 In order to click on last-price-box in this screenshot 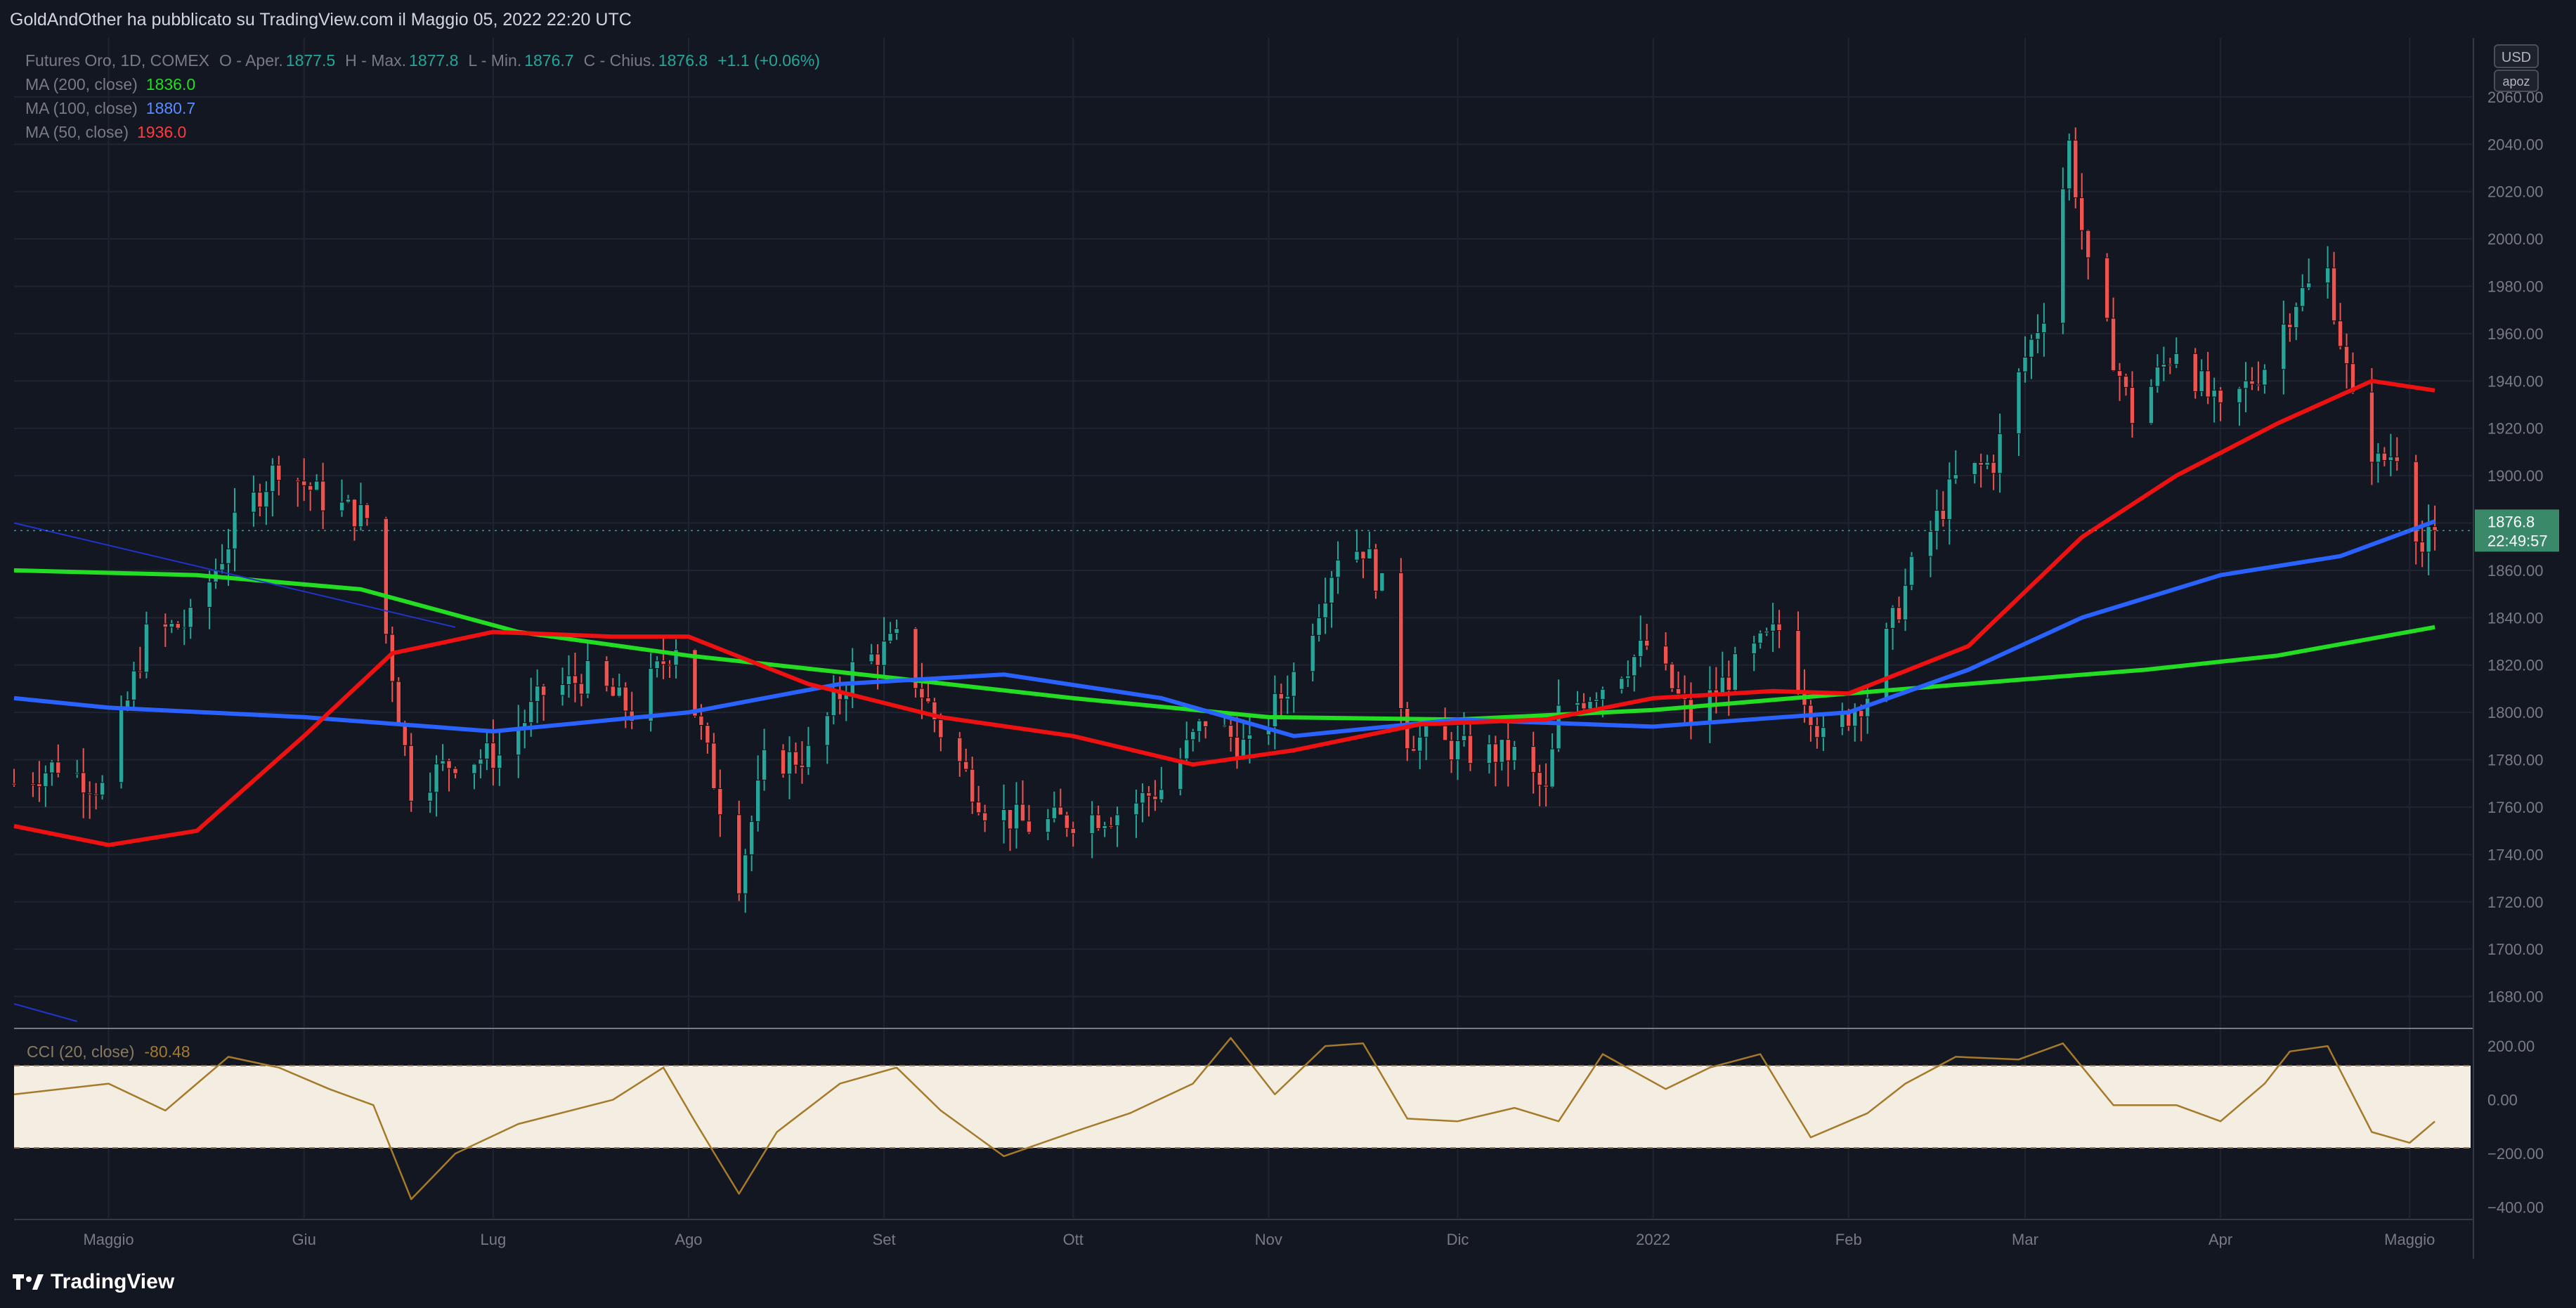, I will do `click(2517, 530)`.